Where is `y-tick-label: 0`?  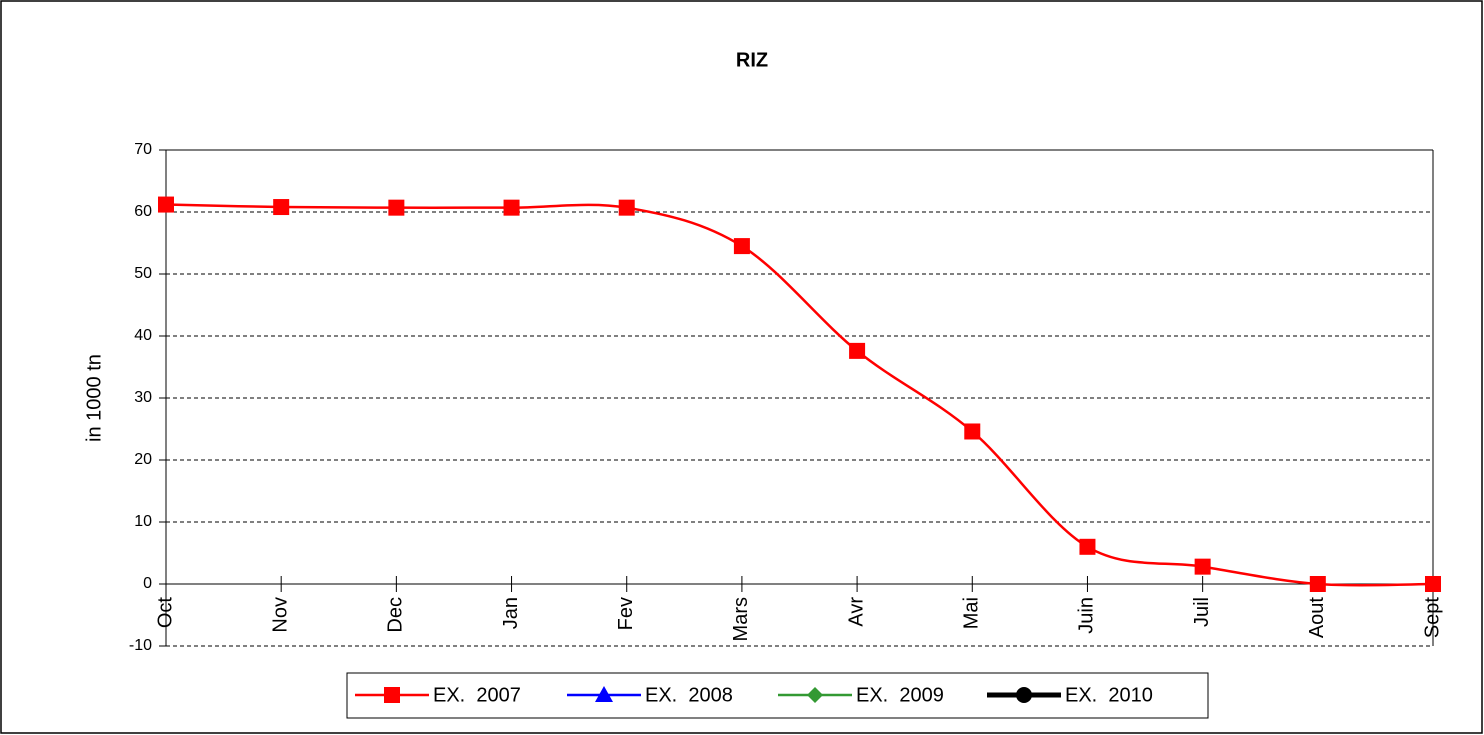 y-tick-label: 0 is located at coordinates (147, 583).